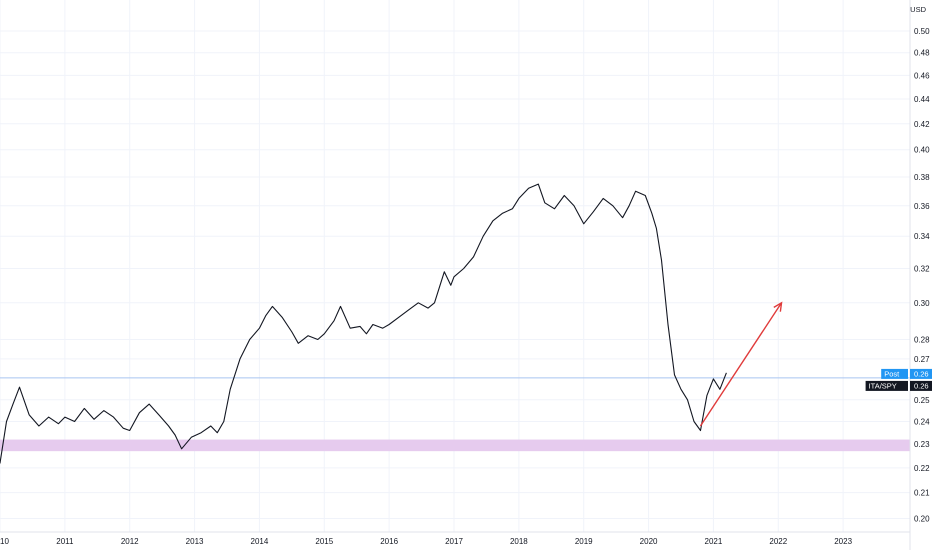  I want to click on y-tick-label: 0.28, so click(922, 340).